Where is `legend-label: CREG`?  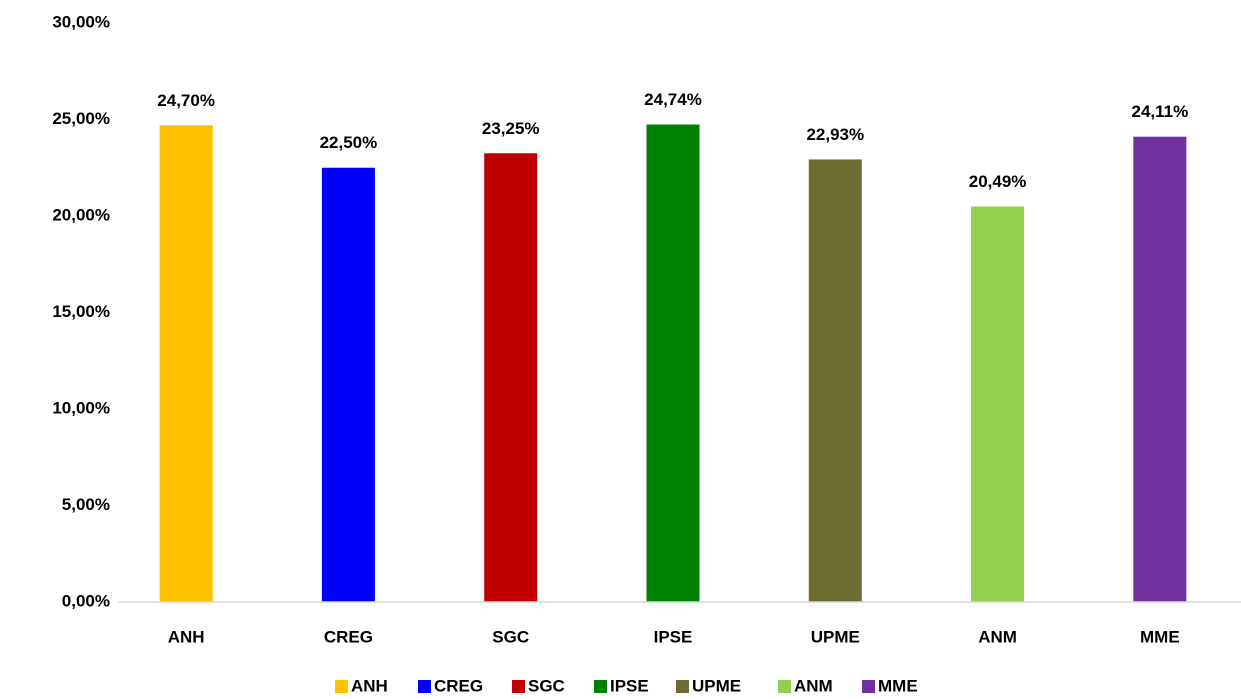
legend-label: CREG is located at coordinates (458, 685).